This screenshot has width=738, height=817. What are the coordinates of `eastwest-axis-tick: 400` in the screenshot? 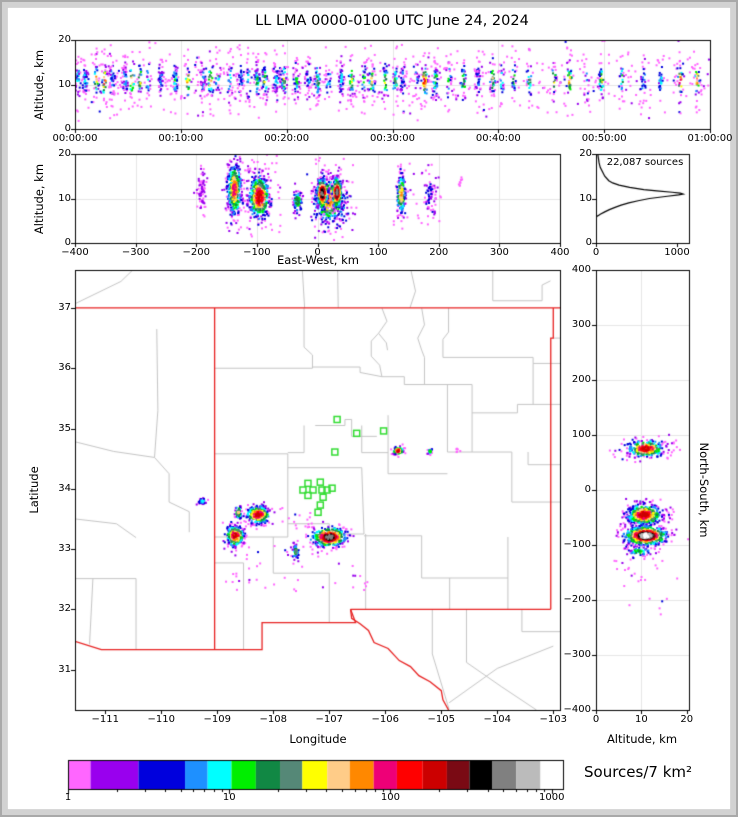 It's located at (560, 252).